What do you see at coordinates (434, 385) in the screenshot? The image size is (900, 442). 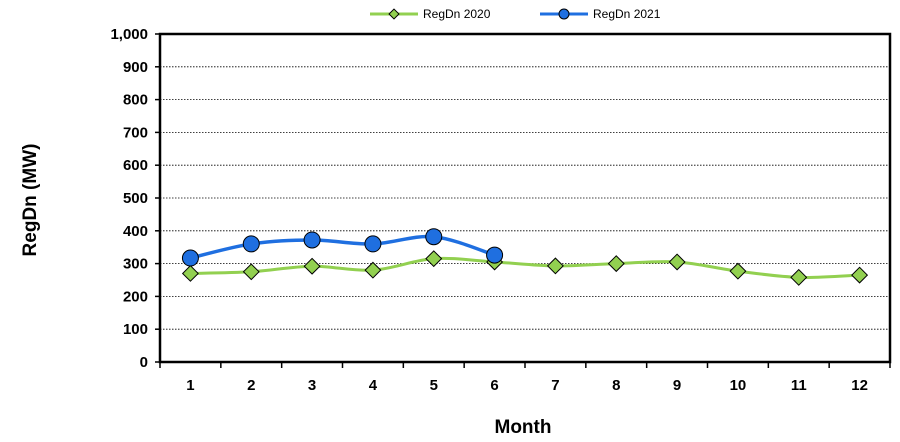 I see `x-tick-label: 5` at bounding box center [434, 385].